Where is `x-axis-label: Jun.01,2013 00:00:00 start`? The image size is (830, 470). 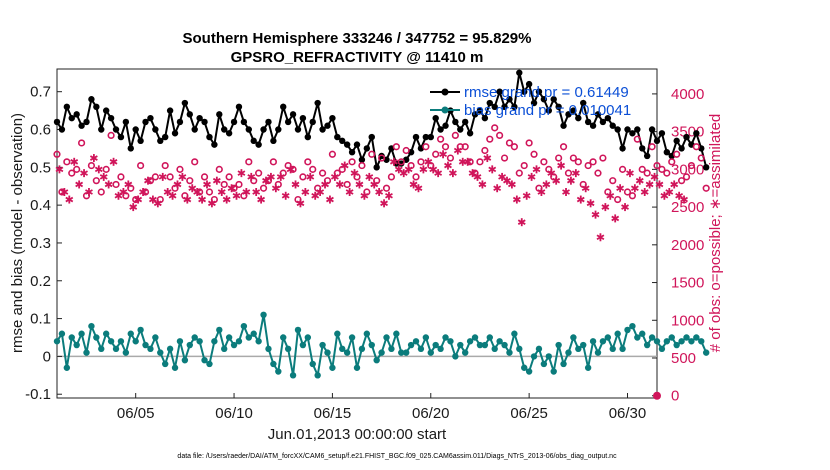
x-axis-label: Jun.01,2013 00:00:00 start is located at coordinates (357, 434).